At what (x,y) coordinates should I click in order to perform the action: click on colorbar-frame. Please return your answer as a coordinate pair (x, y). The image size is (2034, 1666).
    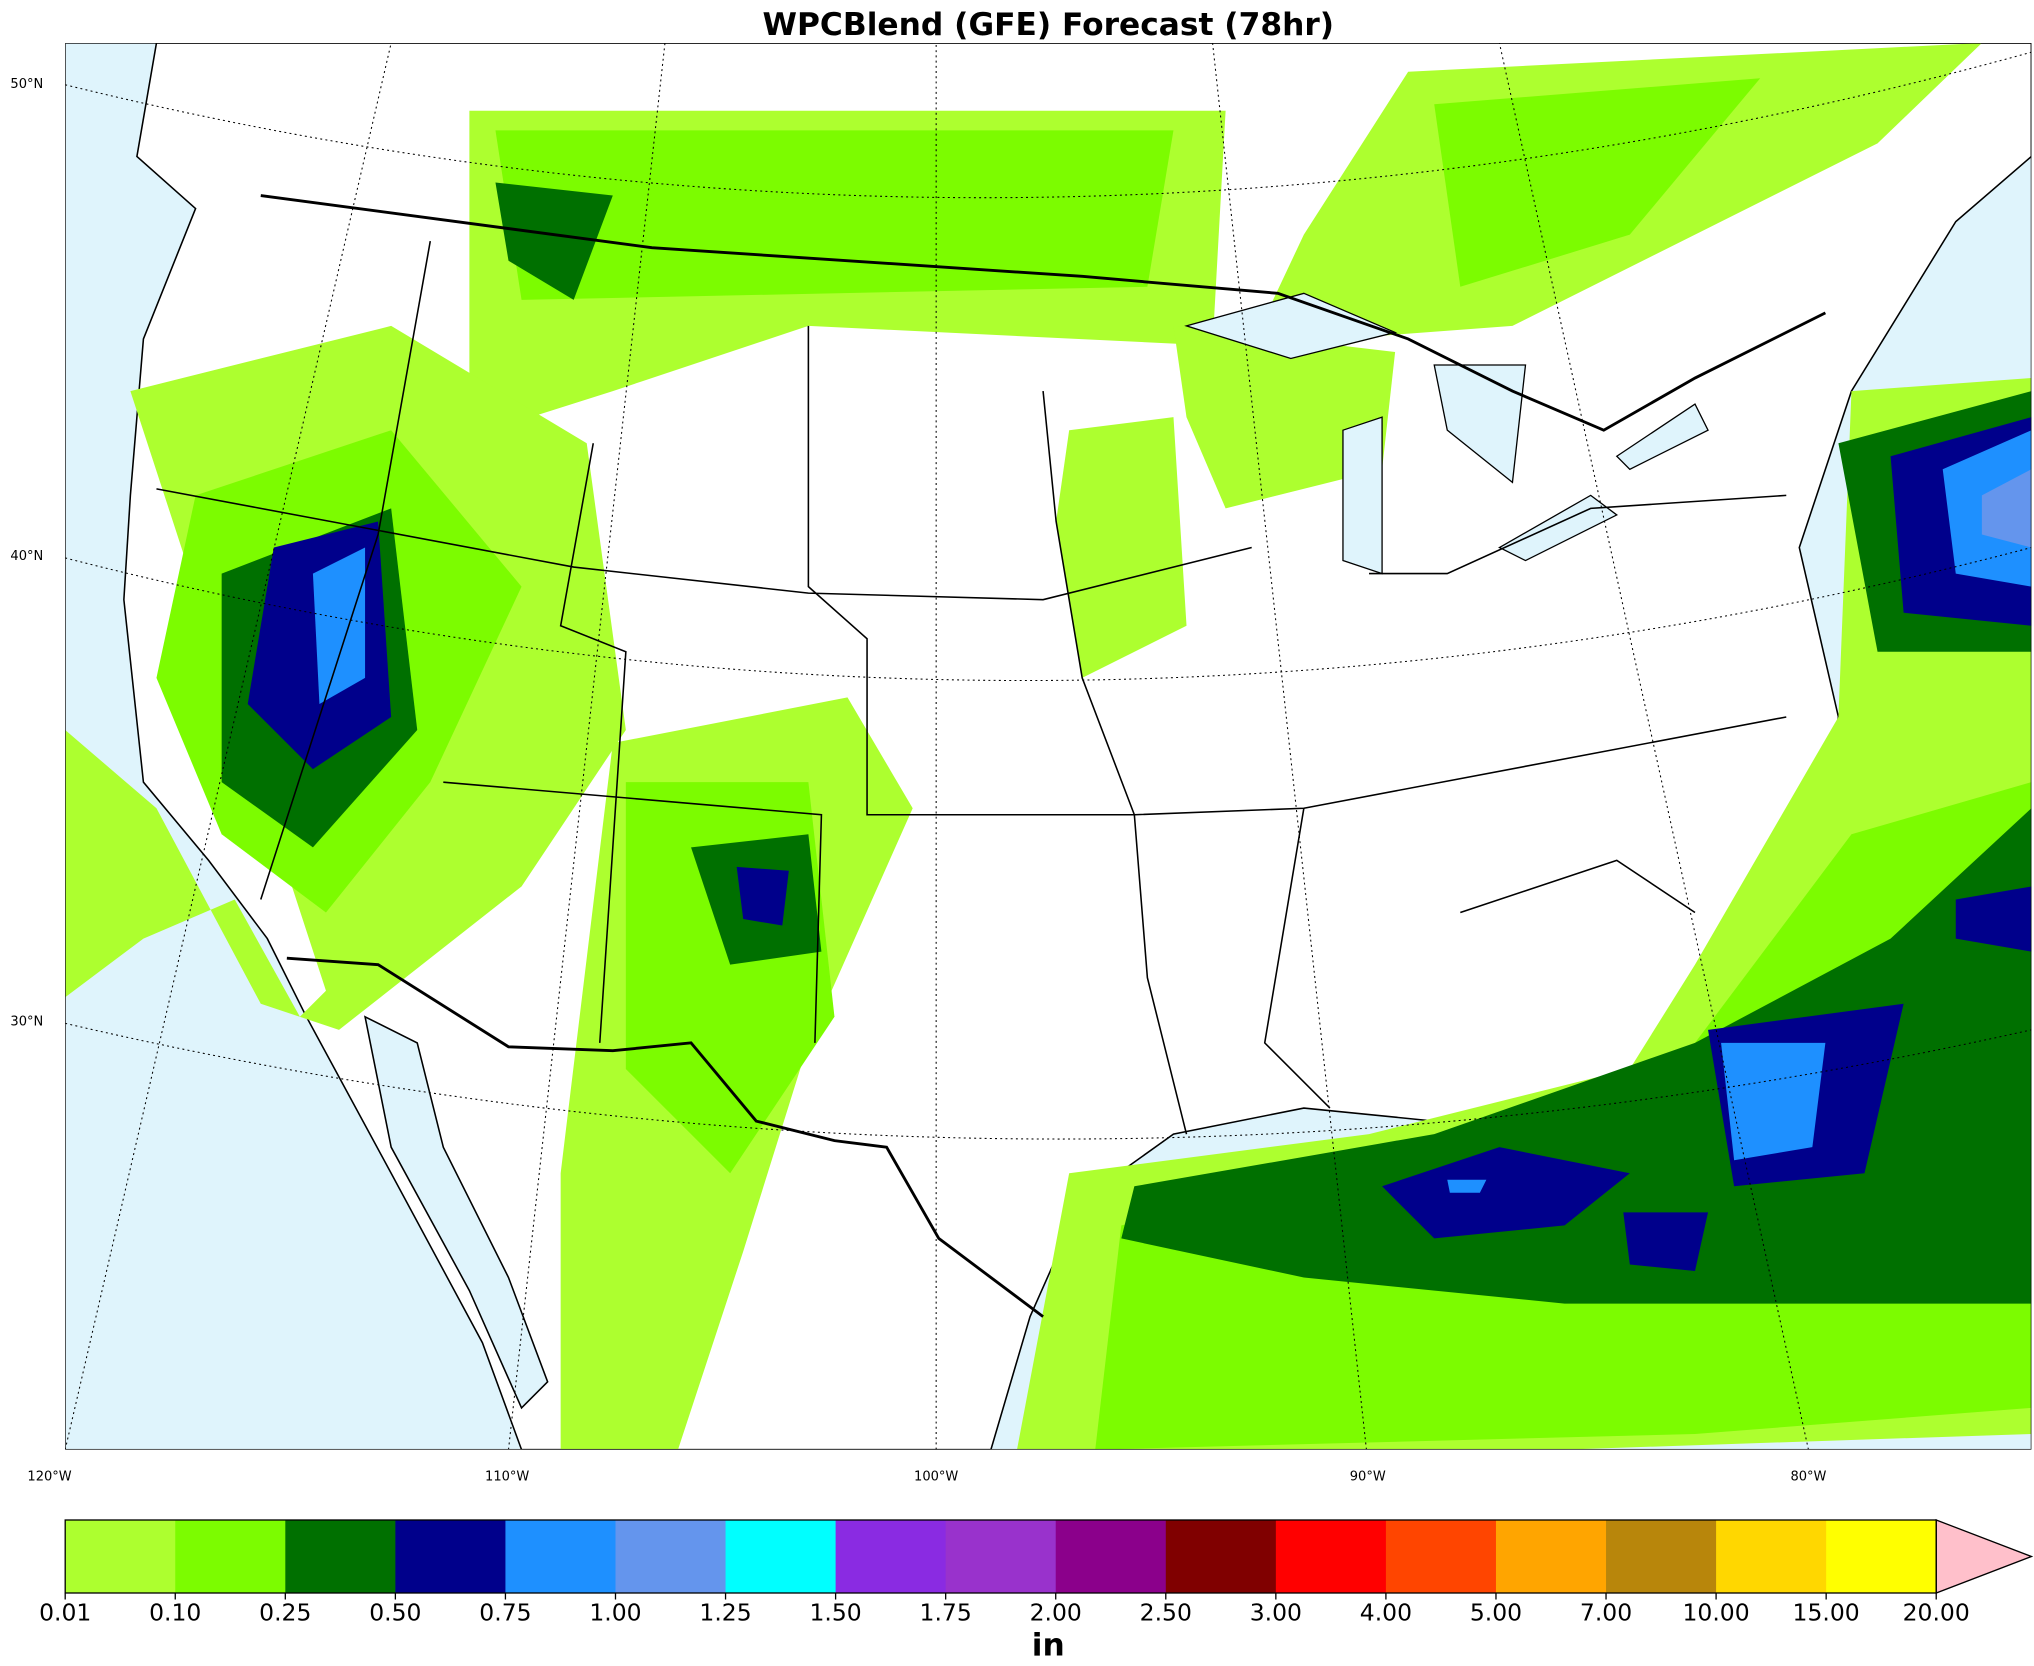
    Looking at the image, I should click on (1000, 1556).